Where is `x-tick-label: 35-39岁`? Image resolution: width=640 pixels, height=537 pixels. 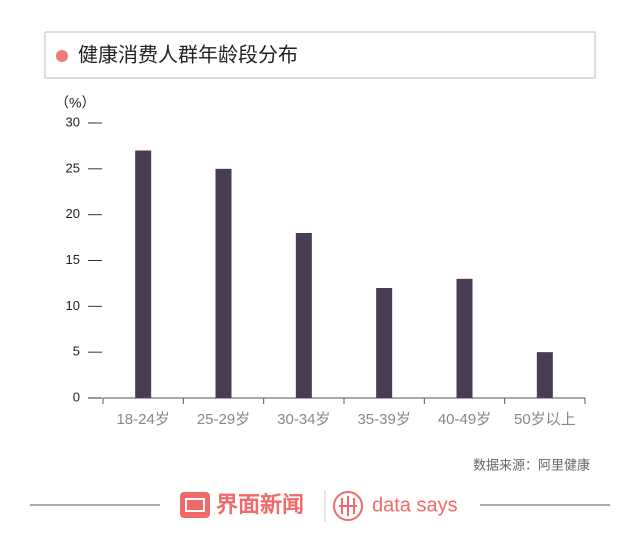 x-tick-label: 35-39岁 is located at coordinates (383, 419).